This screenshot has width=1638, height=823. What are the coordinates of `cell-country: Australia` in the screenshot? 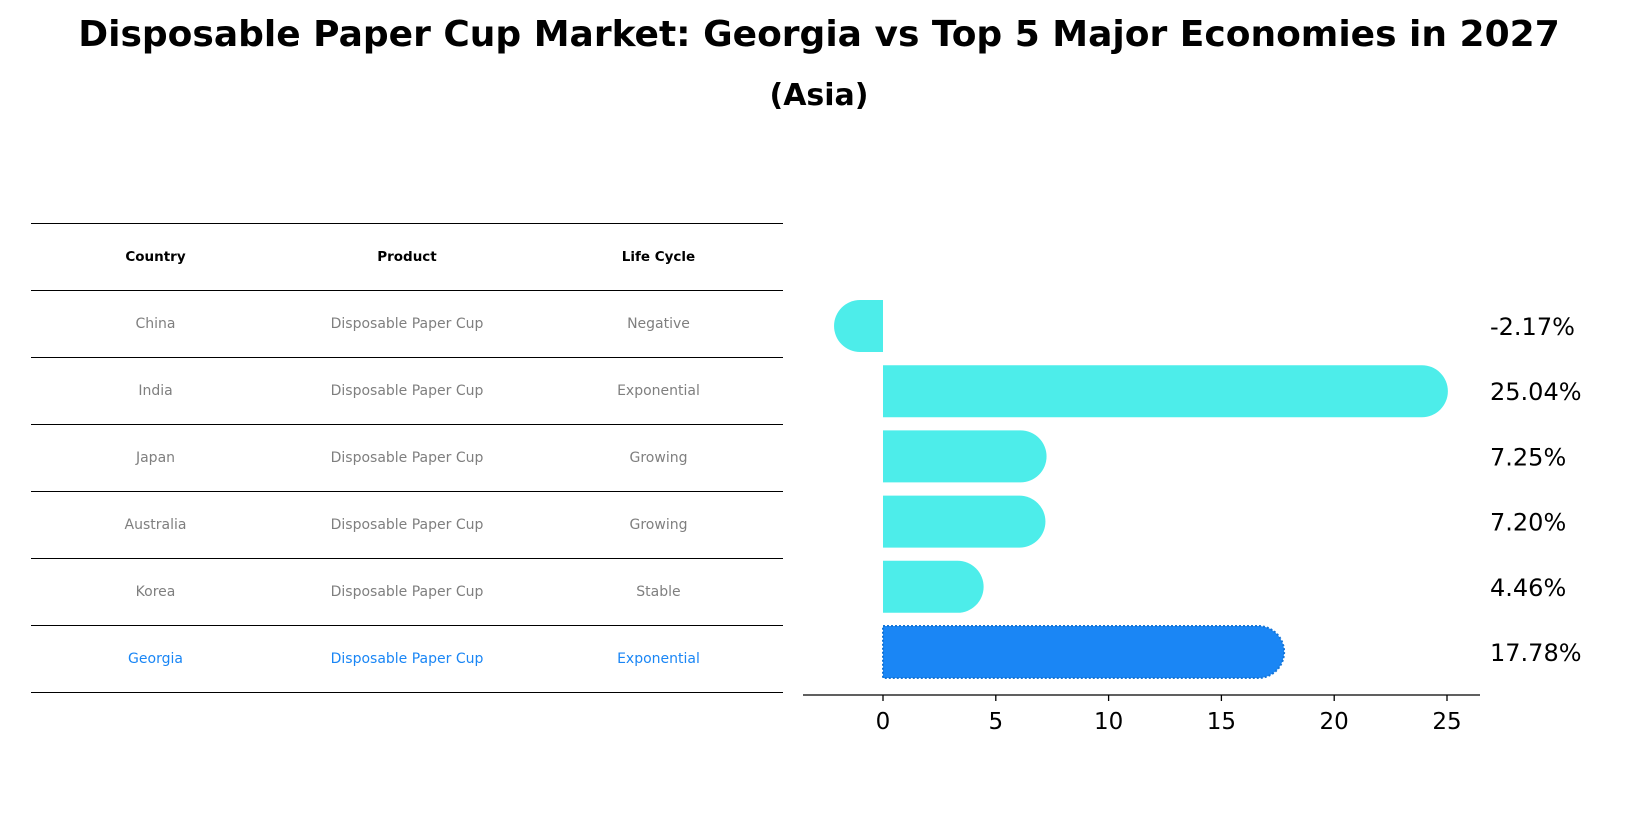 It's located at (155, 525).